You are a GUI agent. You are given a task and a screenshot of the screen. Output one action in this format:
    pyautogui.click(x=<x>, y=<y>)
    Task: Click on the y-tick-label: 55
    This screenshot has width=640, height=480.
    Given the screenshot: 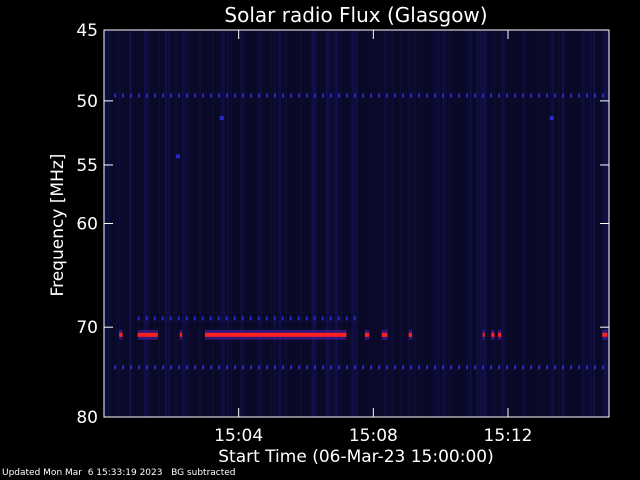 What is the action you would take?
    pyautogui.click(x=87, y=166)
    